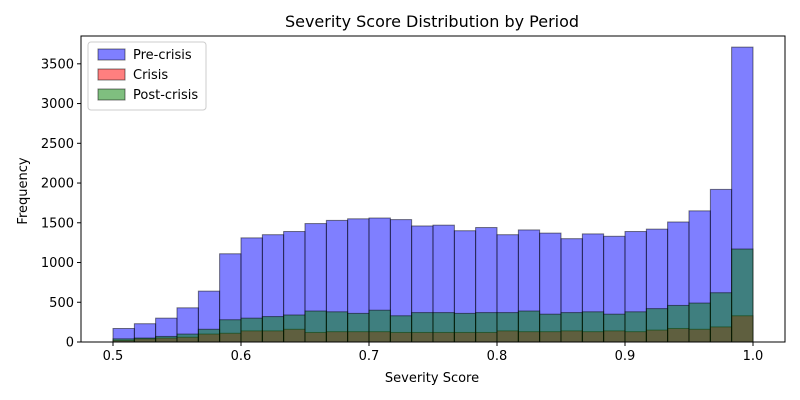 The width and height of the screenshot is (800, 400). Describe the element at coordinates (497, 356) in the screenshot. I see `x-tick-label: 0.8` at that location.